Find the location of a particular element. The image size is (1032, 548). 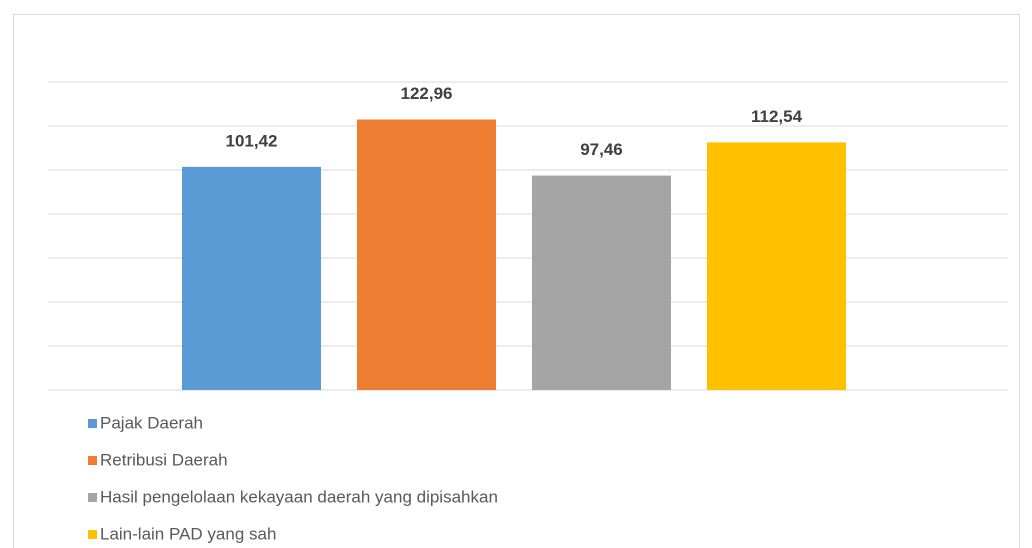

legend-label: Pajak Daerah is located at coordinates (151, 422).